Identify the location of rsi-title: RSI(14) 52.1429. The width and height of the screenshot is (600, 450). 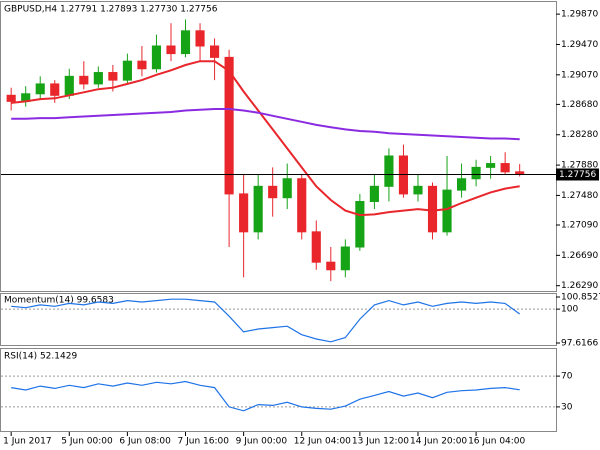
(40, 357).